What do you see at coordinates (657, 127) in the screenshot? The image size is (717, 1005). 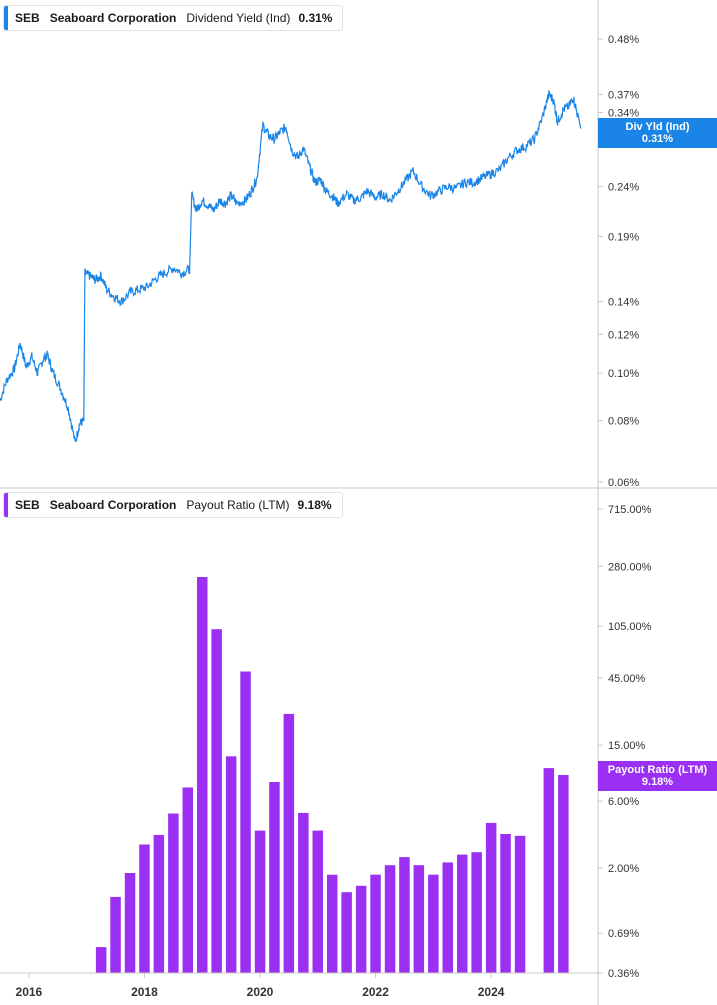 I see `flag-label: Div Yld (Ind)` at bounding box center [657, 127].